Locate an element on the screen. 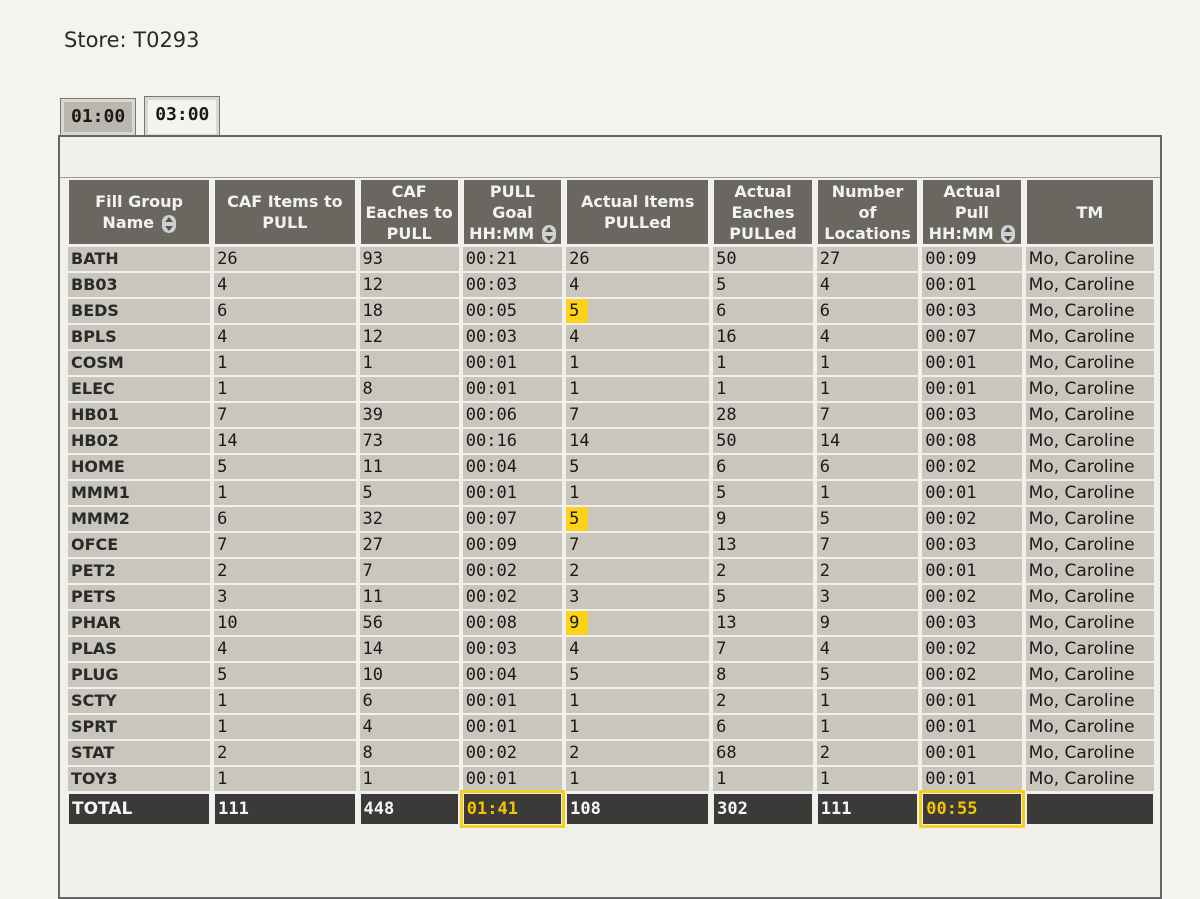  table-row: SPRT 1 4 00:01 1 6 1 00:01 Mo, Caroline is located at coordinates (611, 727).